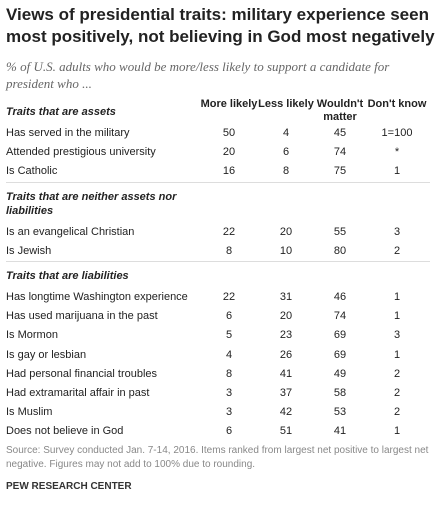 This screenshot has width=441, height=507. Describe the element at coordinates (229, 335) in the screenshot. I see `cell: 5` at that location.